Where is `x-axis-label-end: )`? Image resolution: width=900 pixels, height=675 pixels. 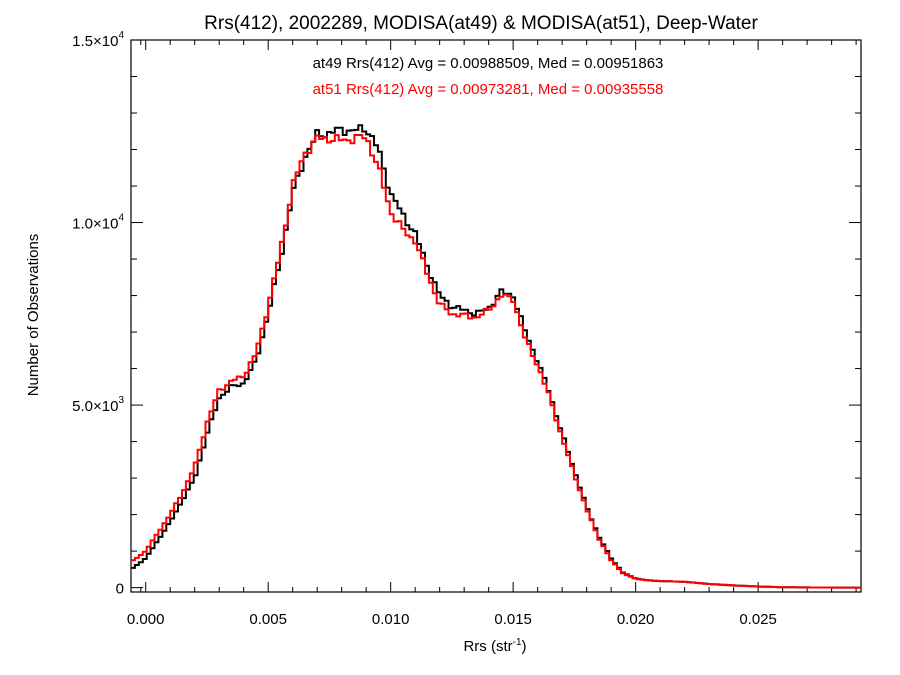
x-axis-label-end: ) is located at coordinates (524, 646).